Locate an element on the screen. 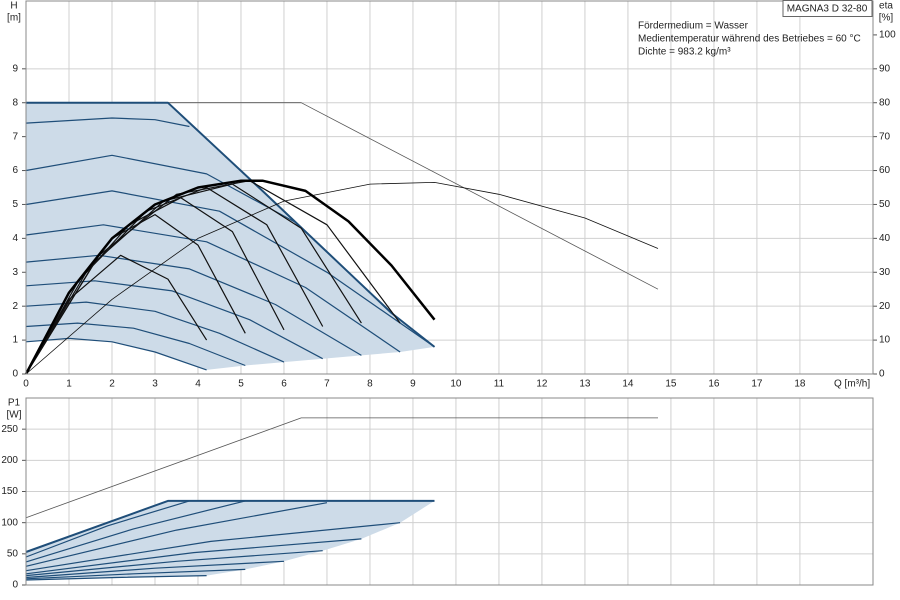 This screenshot has width=900, height=600. y2-tick-label: 100 is located at coordinates (887, 35).